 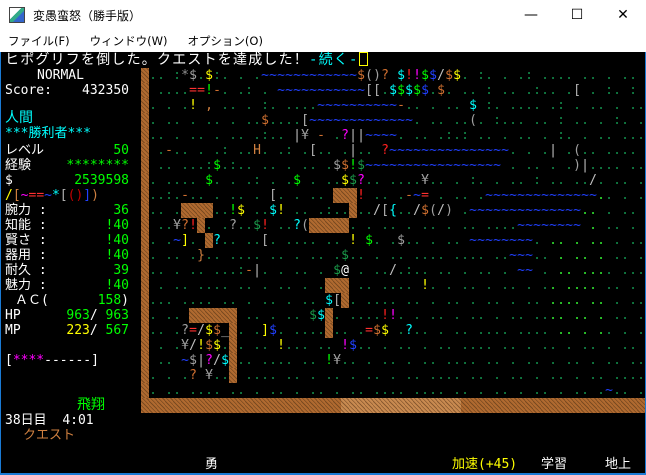 What do you see at coordinates (334, 60) in the screenshot?
I see `more-prompt: -続く-` at bounding box center [334, 60].